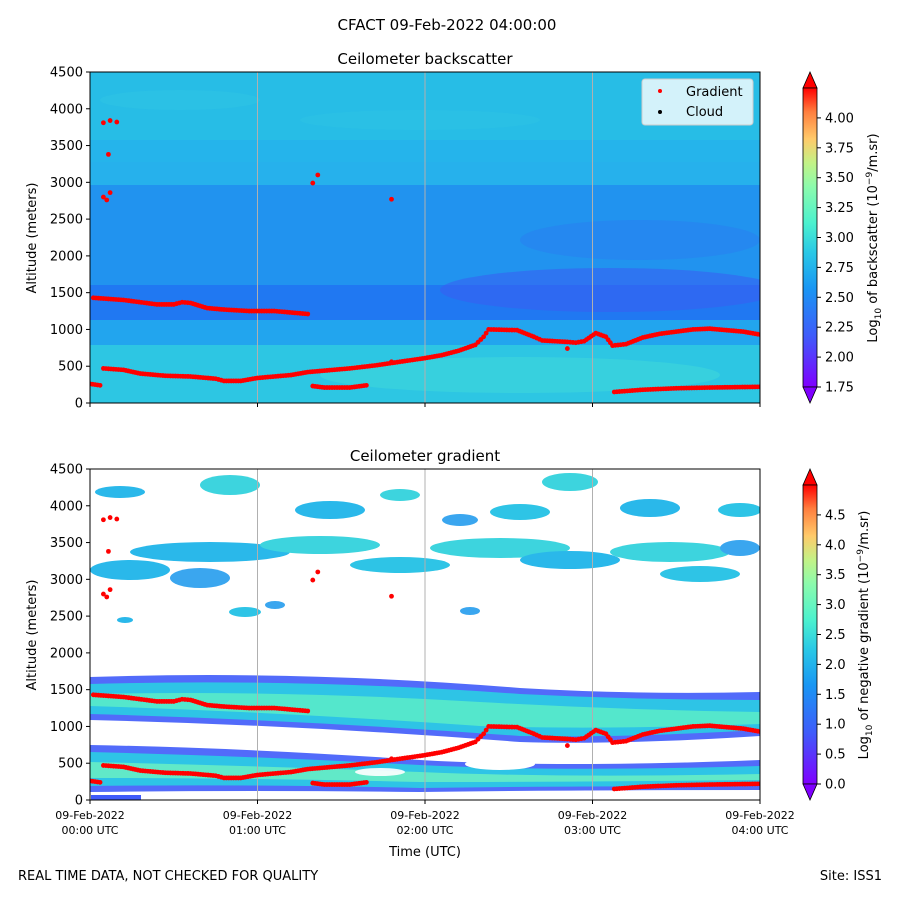 This screenshot has height=900, width=900. I want to click on x-tick-time: 01:00 UTC, so click(257, 830).